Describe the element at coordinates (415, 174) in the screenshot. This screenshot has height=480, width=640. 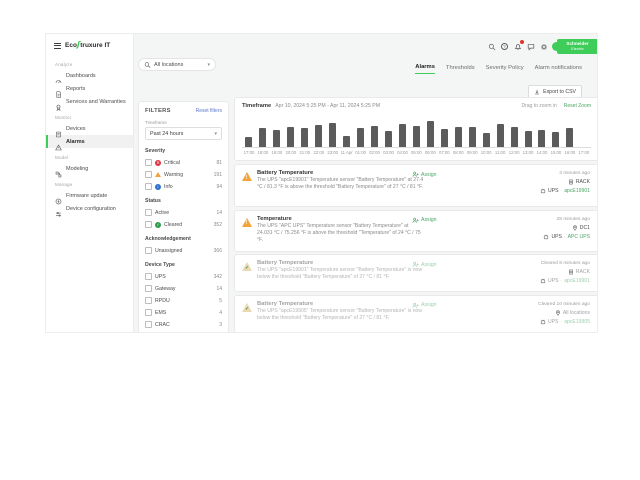
I see `assign-person-icon` at that location.